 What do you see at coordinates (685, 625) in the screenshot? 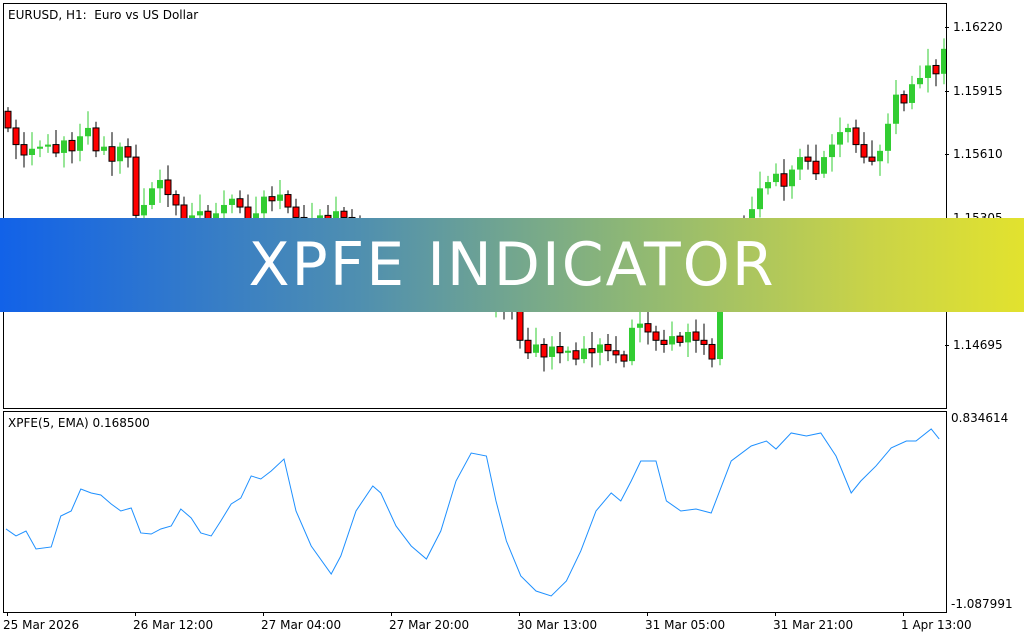
I see `time-label: 31 Mar 05:00` at bounding box center [685, 625].